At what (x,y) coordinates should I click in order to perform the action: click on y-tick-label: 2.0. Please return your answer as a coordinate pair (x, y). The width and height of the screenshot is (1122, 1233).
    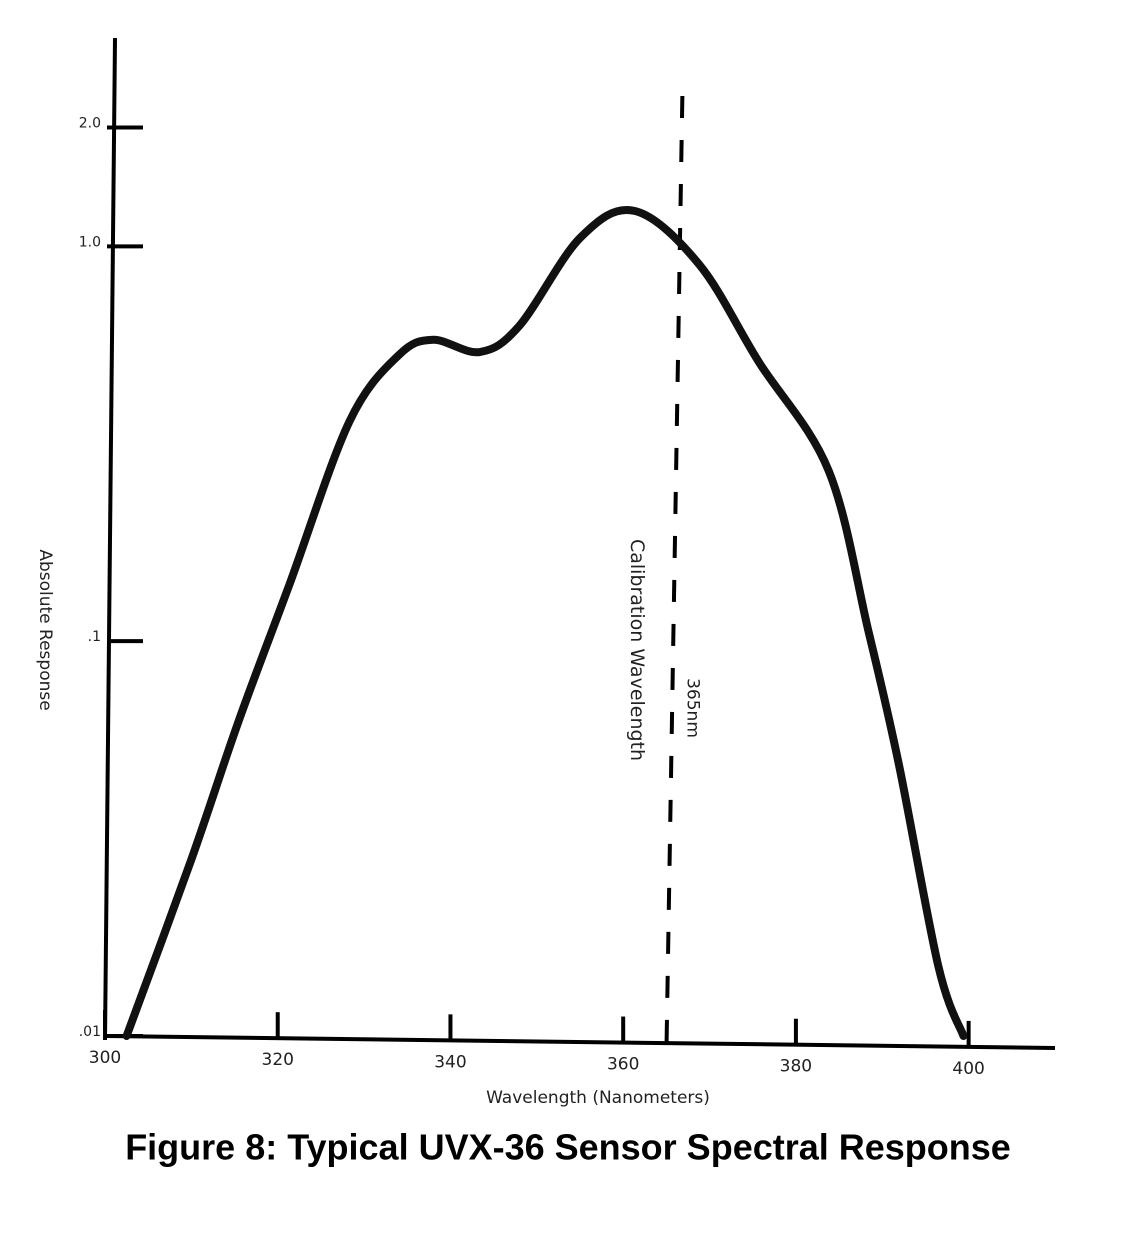
    Looking at the image, I should click on (90, 124).